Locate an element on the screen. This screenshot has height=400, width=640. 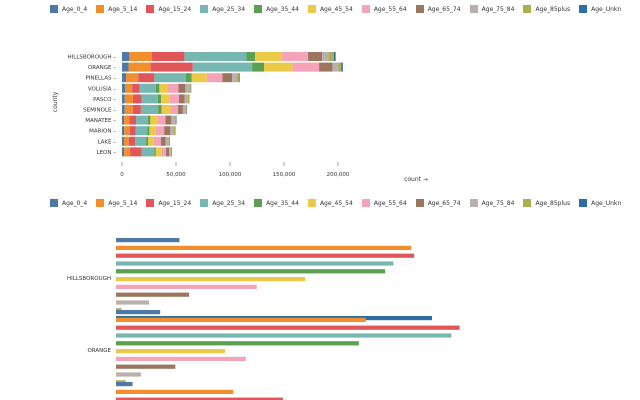
legend-item-age-65-74: Age_65_74 is located at coordinates (438, 9).